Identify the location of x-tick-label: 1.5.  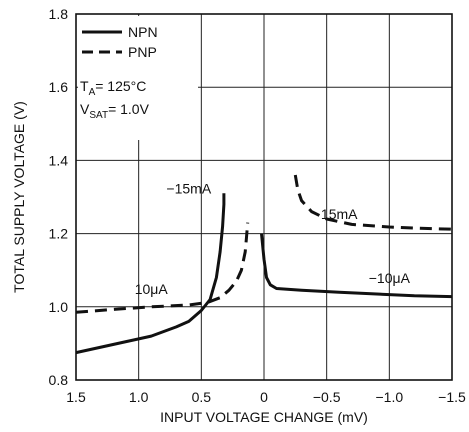
(76, 397).